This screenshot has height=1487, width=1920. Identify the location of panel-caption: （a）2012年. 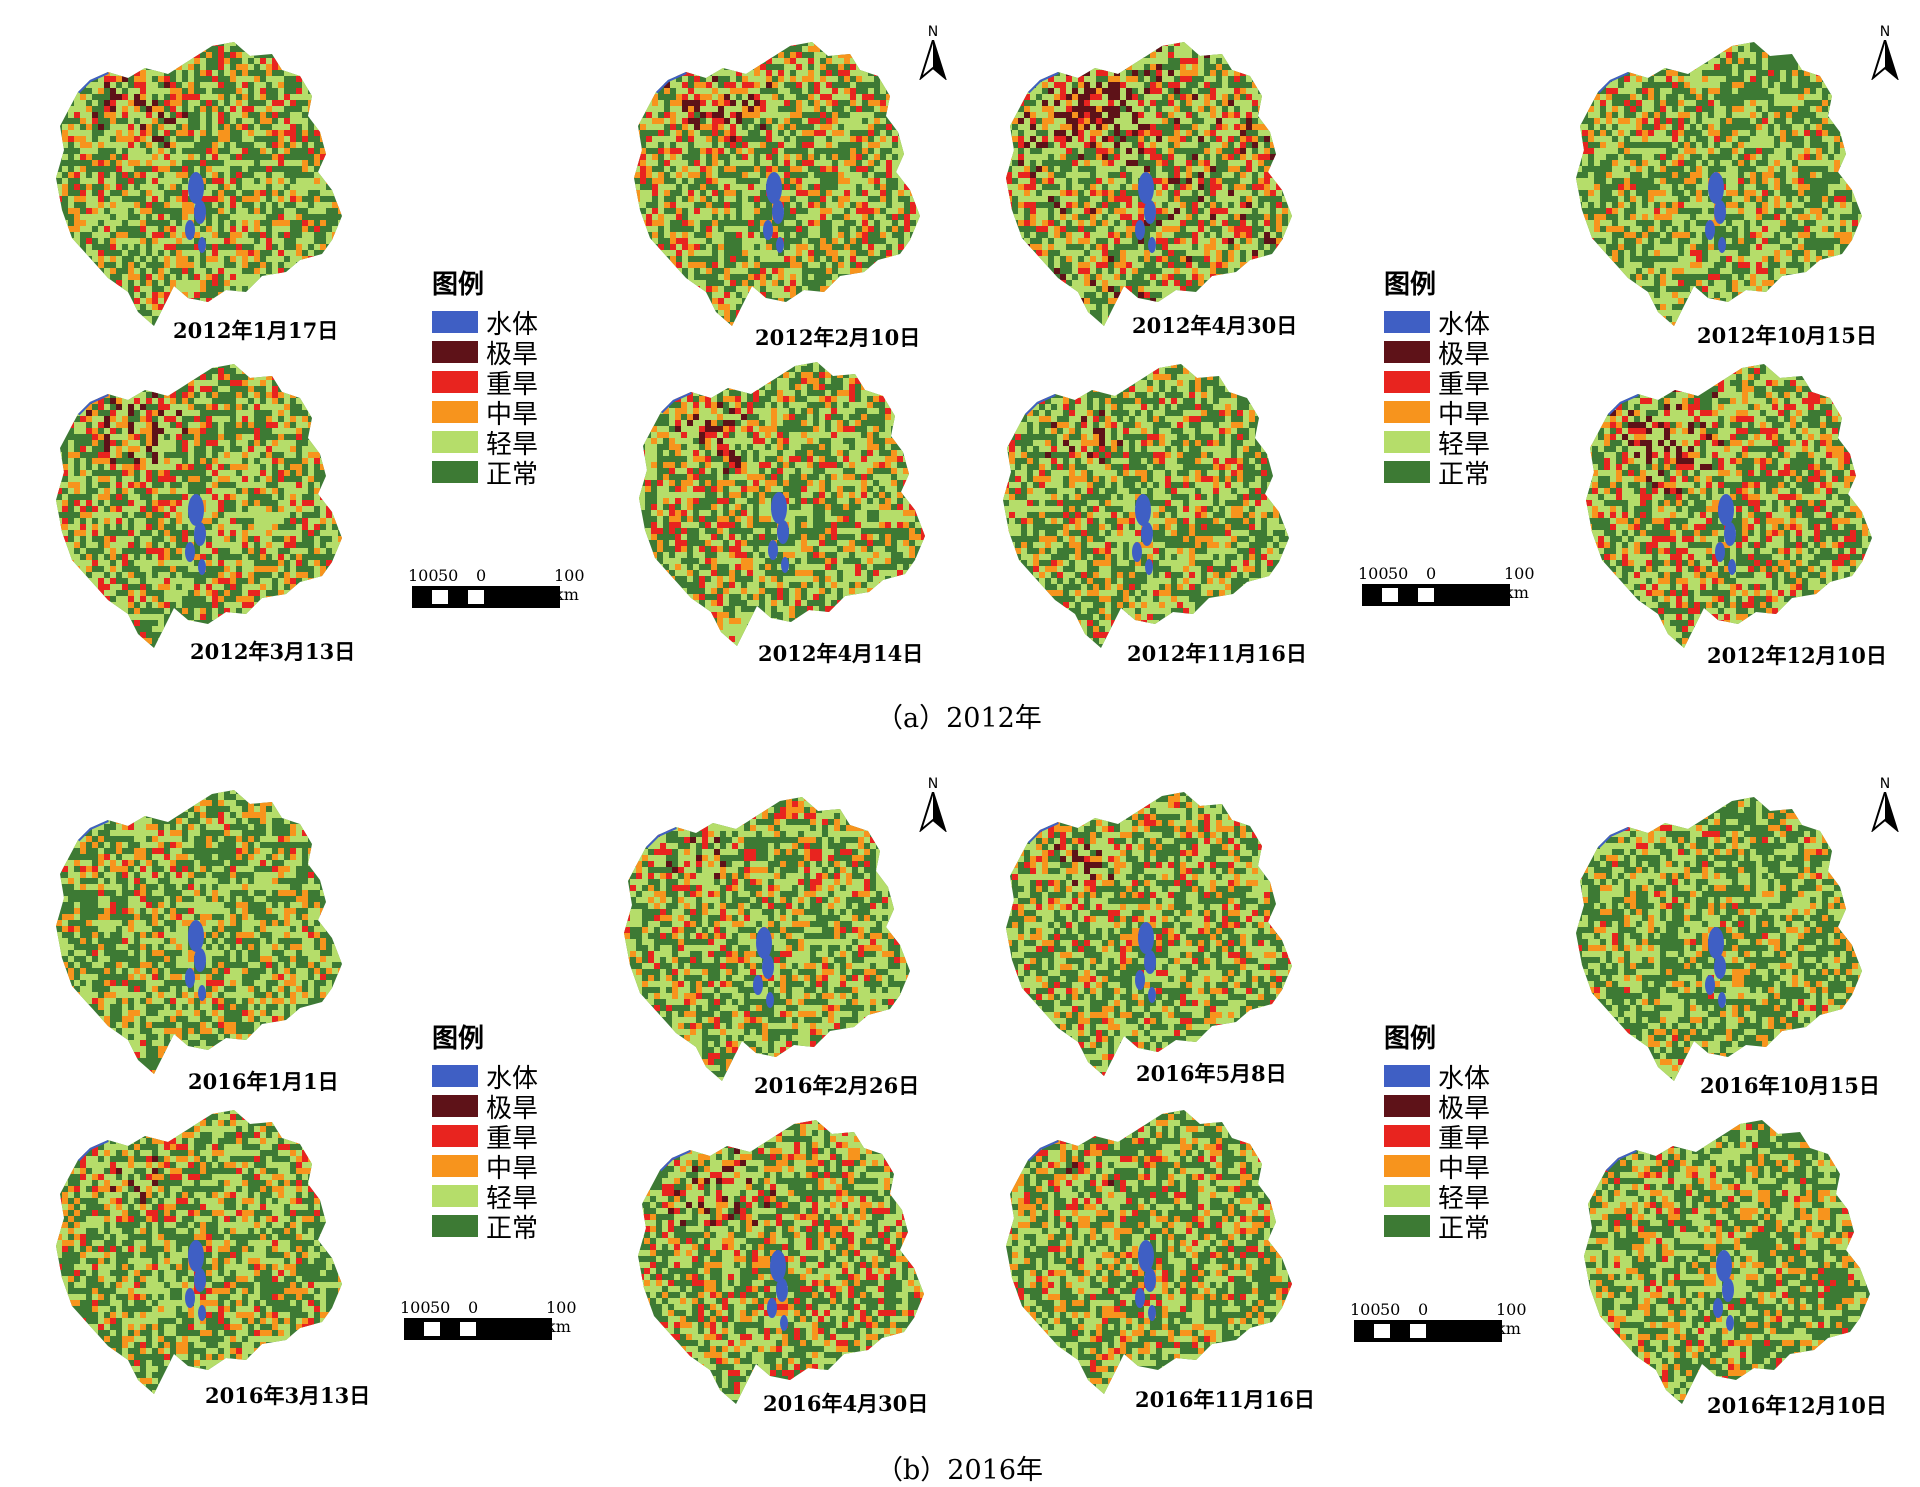
(959, 715).